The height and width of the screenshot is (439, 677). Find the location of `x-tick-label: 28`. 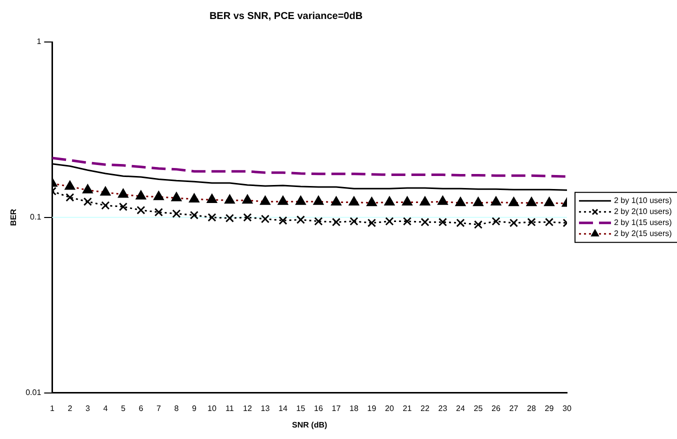

x-tick-label: 28 is located at coordinates (531, 408).